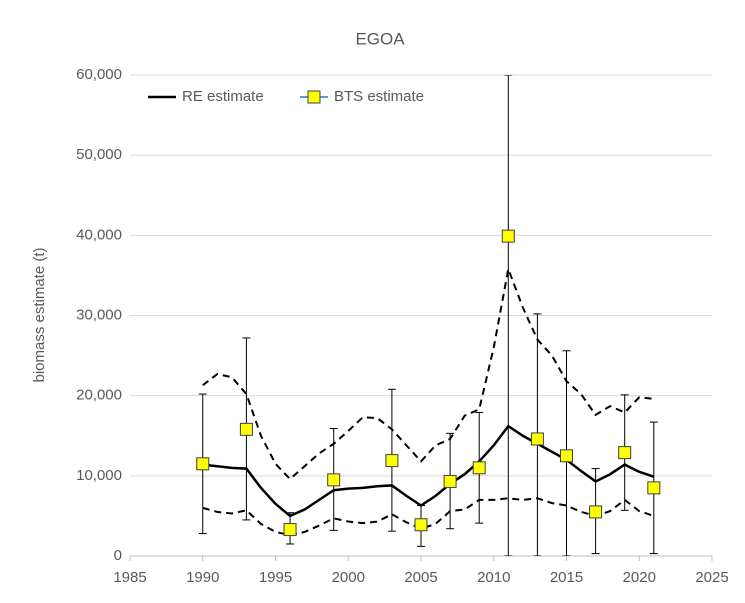  Describe the element at coordinates (566, 577) in the screenshot. I see `x-tick-label: 2015` at that location.